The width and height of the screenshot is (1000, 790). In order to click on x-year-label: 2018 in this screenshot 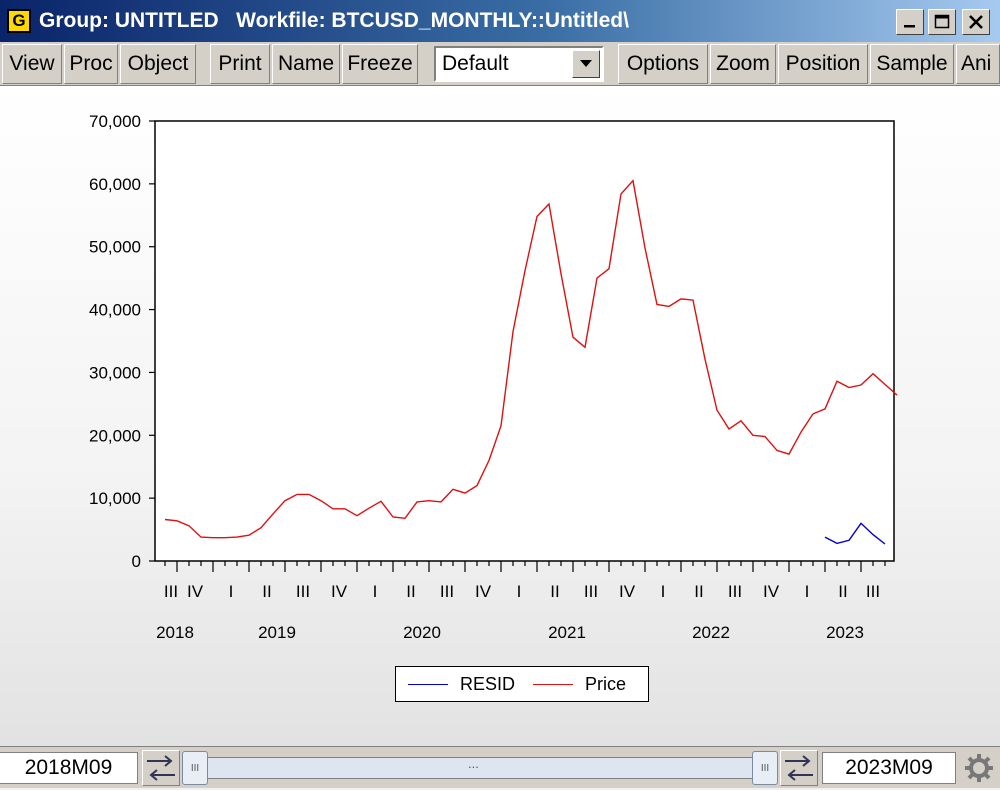, I will do `click(175, 632)`.